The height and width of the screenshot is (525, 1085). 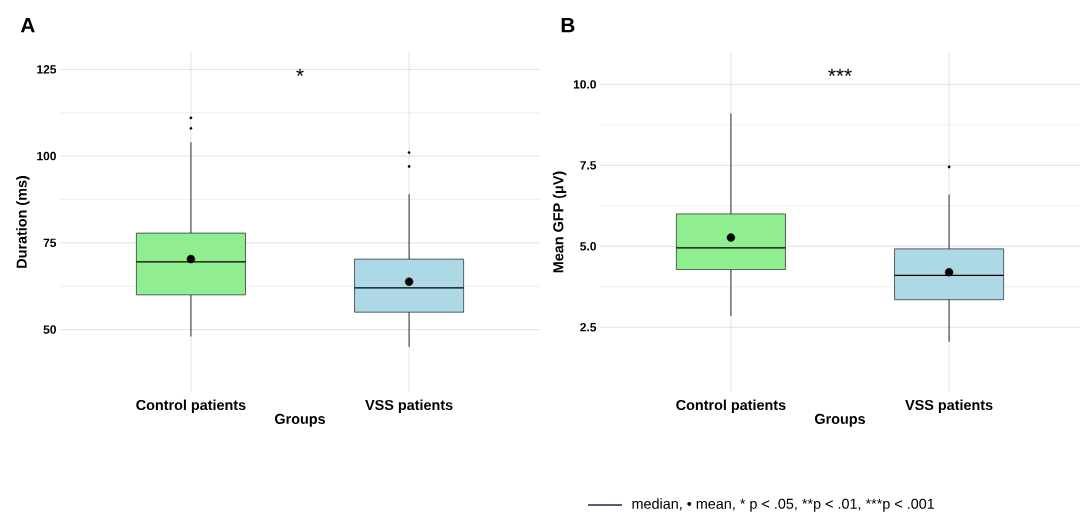 I want to click on text: median,, so click(x=657, y=504).